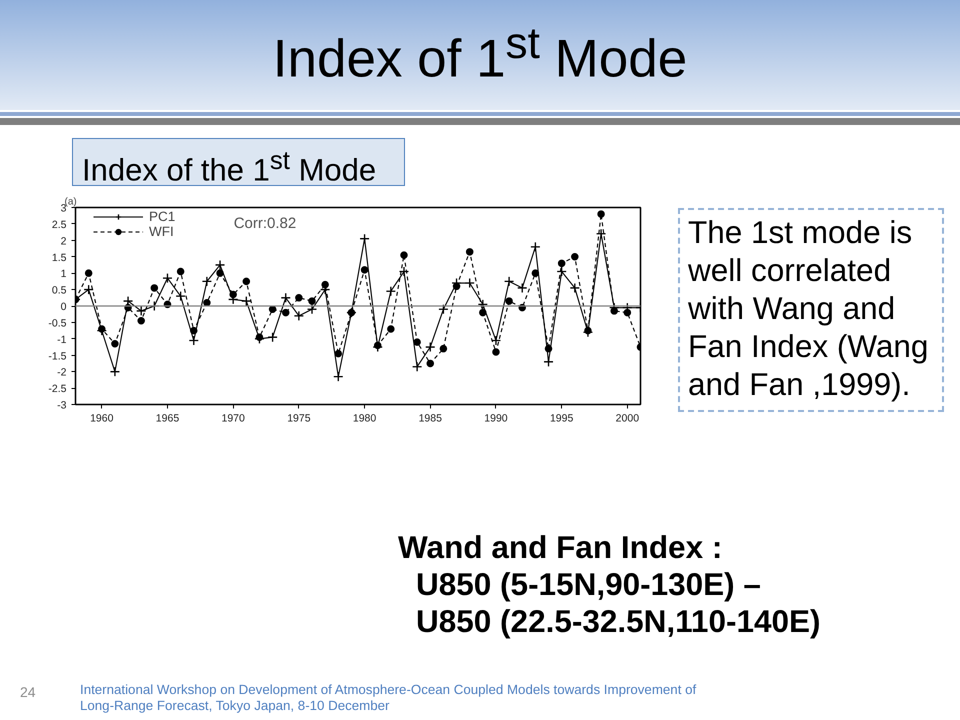  I want to click on y-tick-label: -2.5, so click(57, 389).